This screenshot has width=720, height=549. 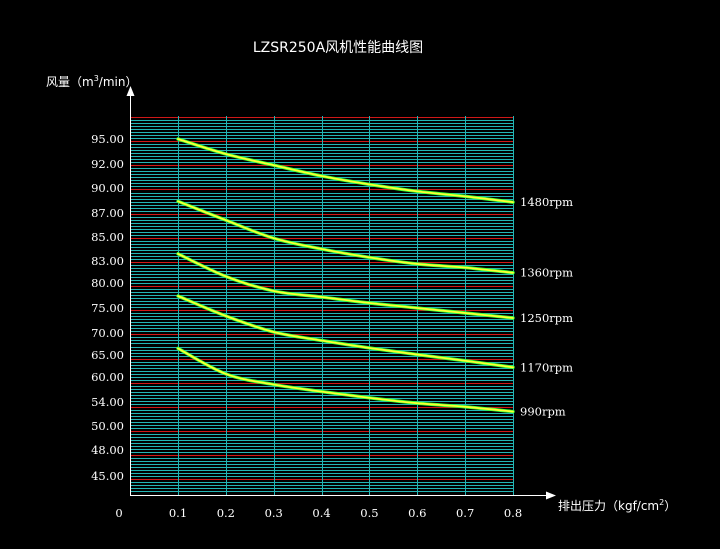 I want to click on y-tick-label: 48.00, so click(x=107, y=450).